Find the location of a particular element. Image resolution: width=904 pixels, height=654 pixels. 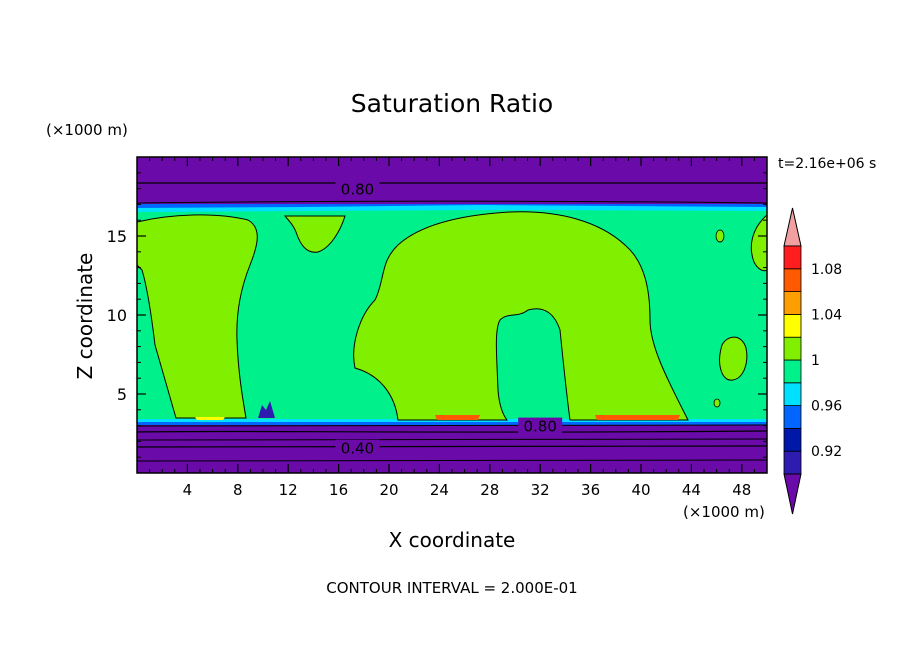

dry-intrusion is located at coordinates (266, 409).